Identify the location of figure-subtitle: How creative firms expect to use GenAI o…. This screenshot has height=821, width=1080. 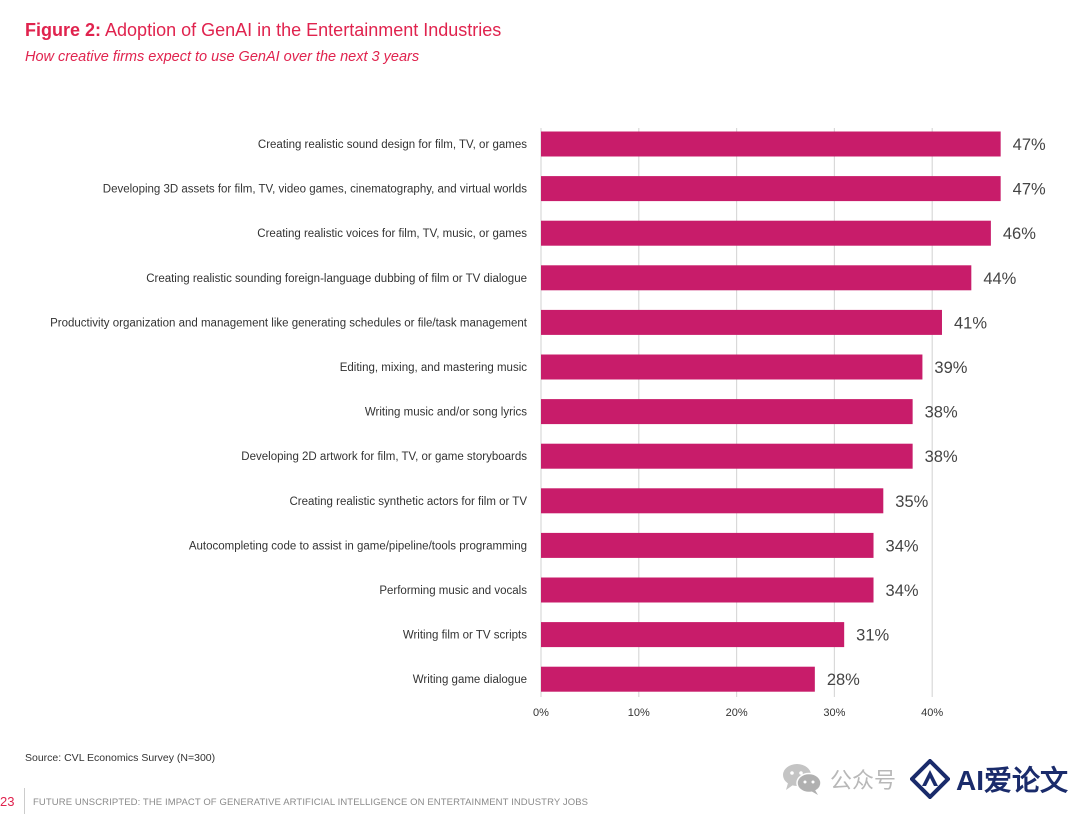
(222, 57).